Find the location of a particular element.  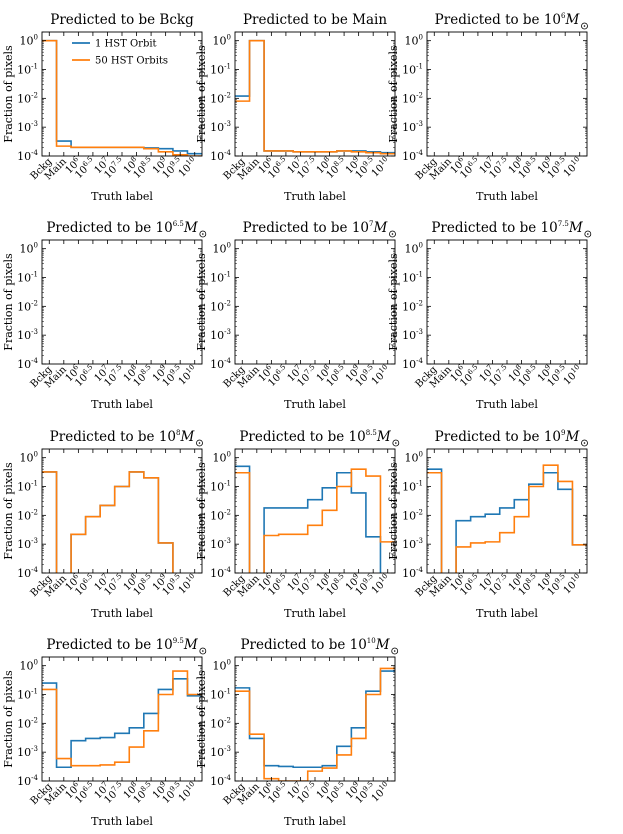

legend-entry: 1 HST Orbit is located at coordinates (126, 44).